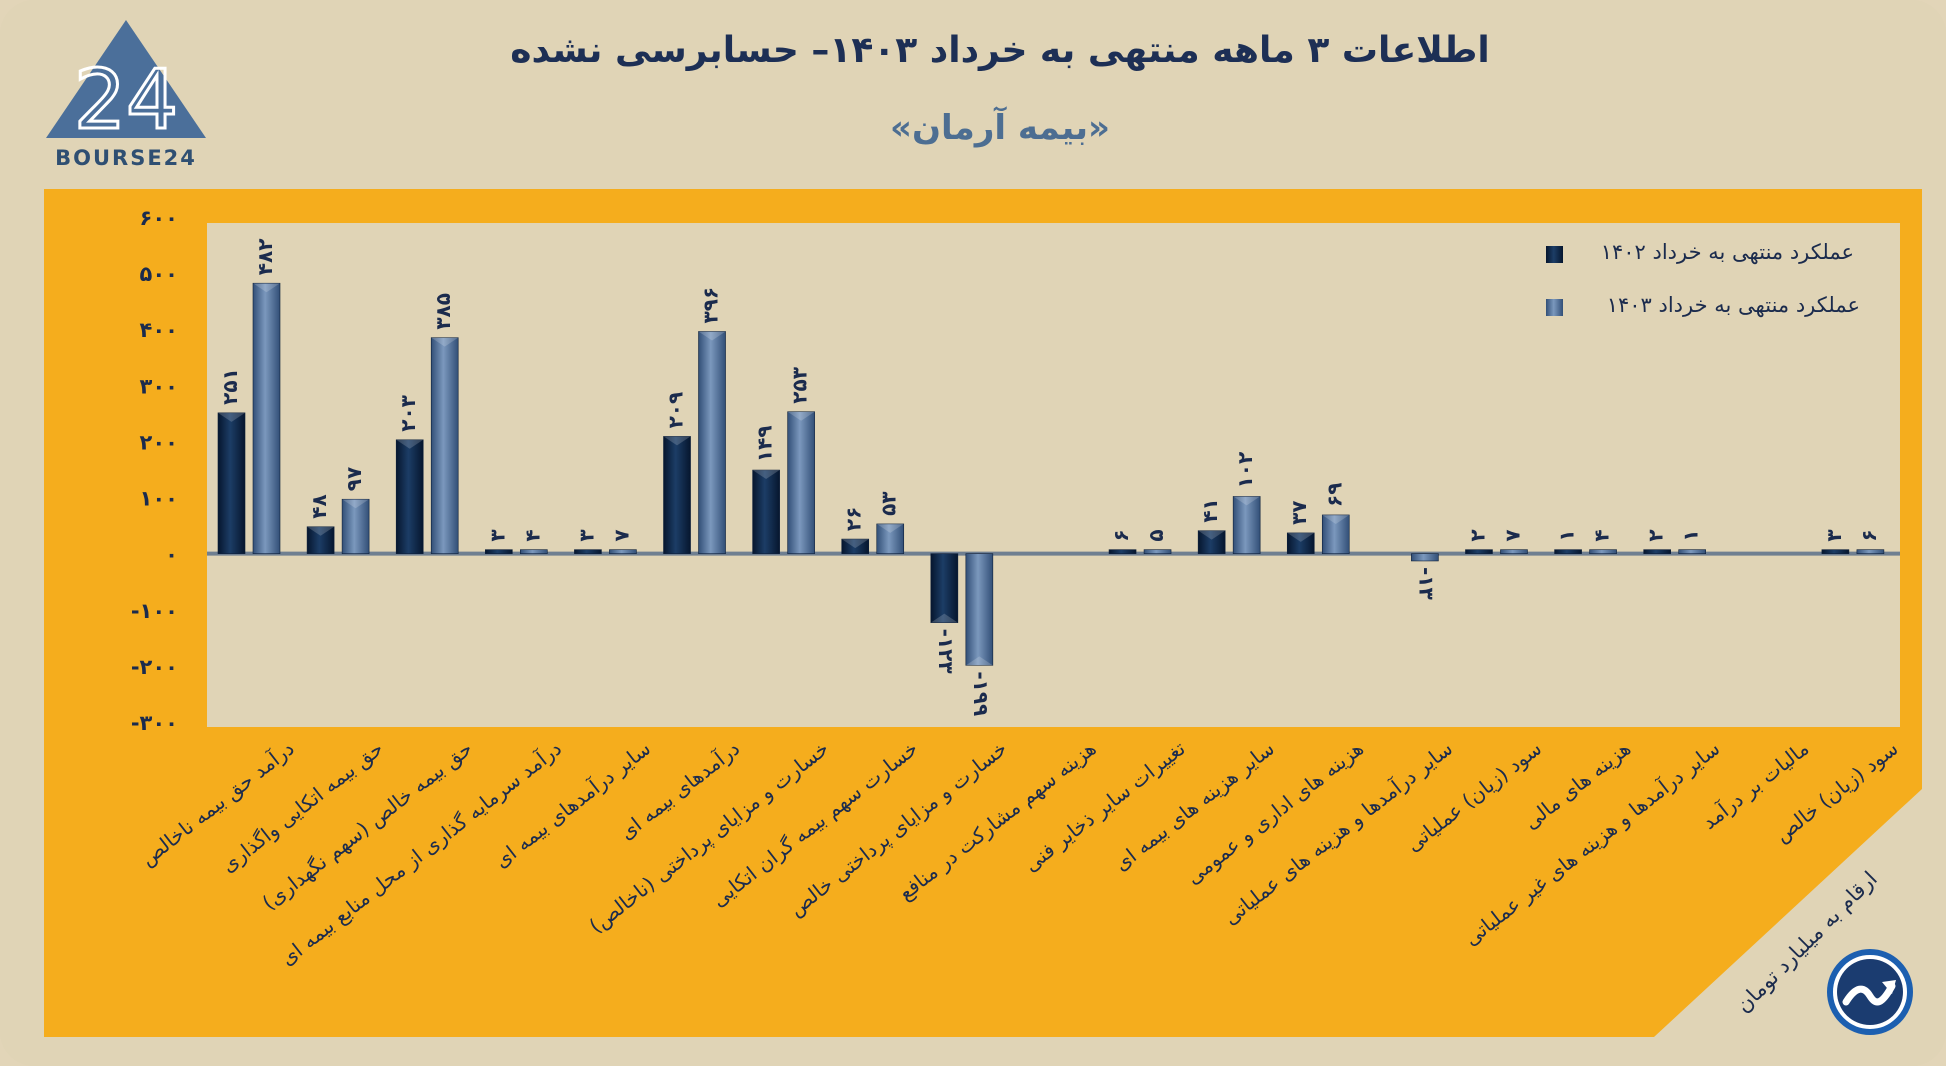 This screenshot has width=1946, height=1066. What do you see at coordinates (854, 519) in the screenshot?
I see `data-label: ۲۶` at bounding box center [854, 519].